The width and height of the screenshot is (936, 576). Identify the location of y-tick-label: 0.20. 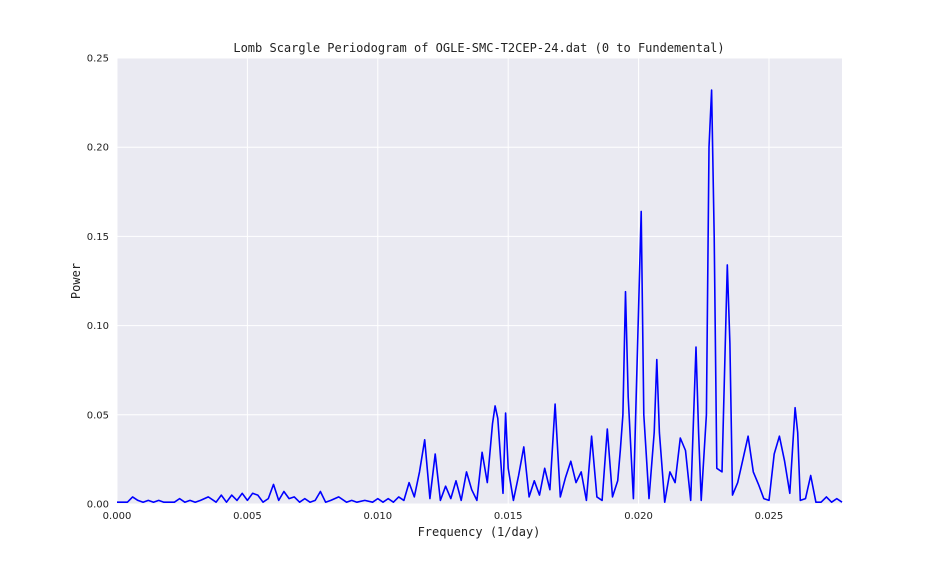
(98, 148).